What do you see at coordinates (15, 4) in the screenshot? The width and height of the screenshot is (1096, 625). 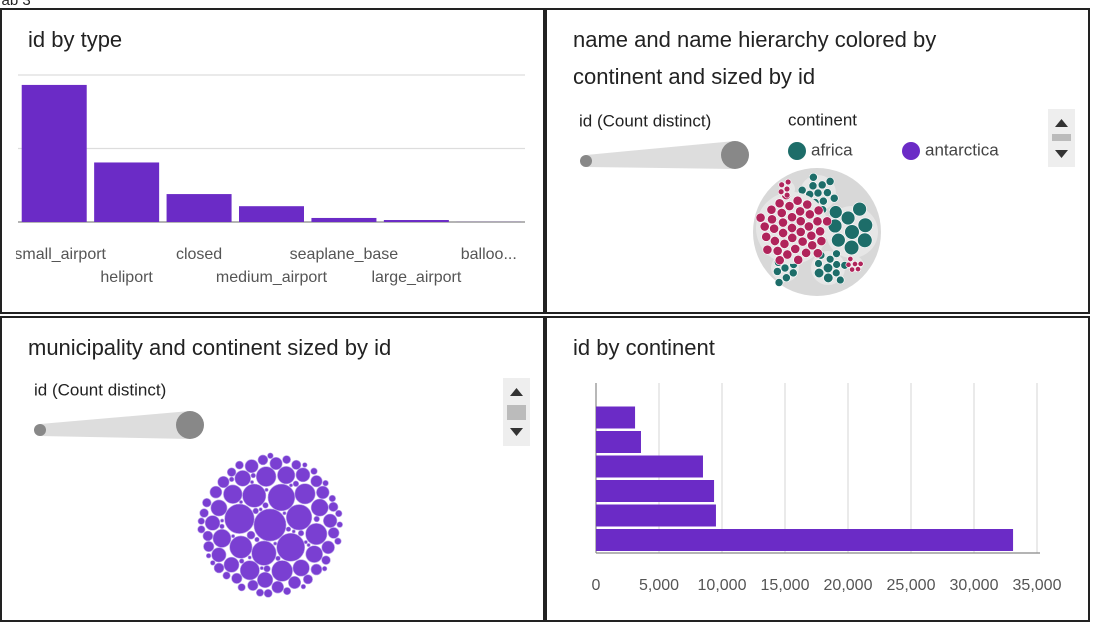 I see `tab-label: Tab 3` at bounding box center [15, 4].